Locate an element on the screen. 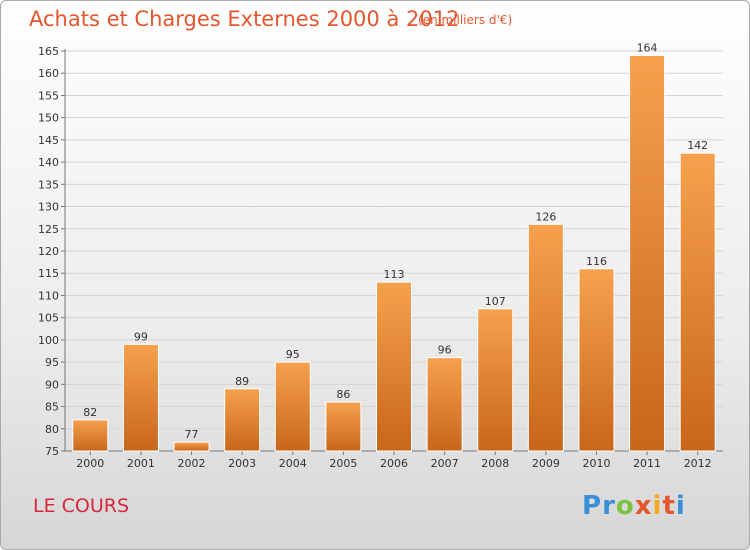 The height and width of the screenshot is (550, 750). commune-name: LE COURS is located at coordinates (81, 506).